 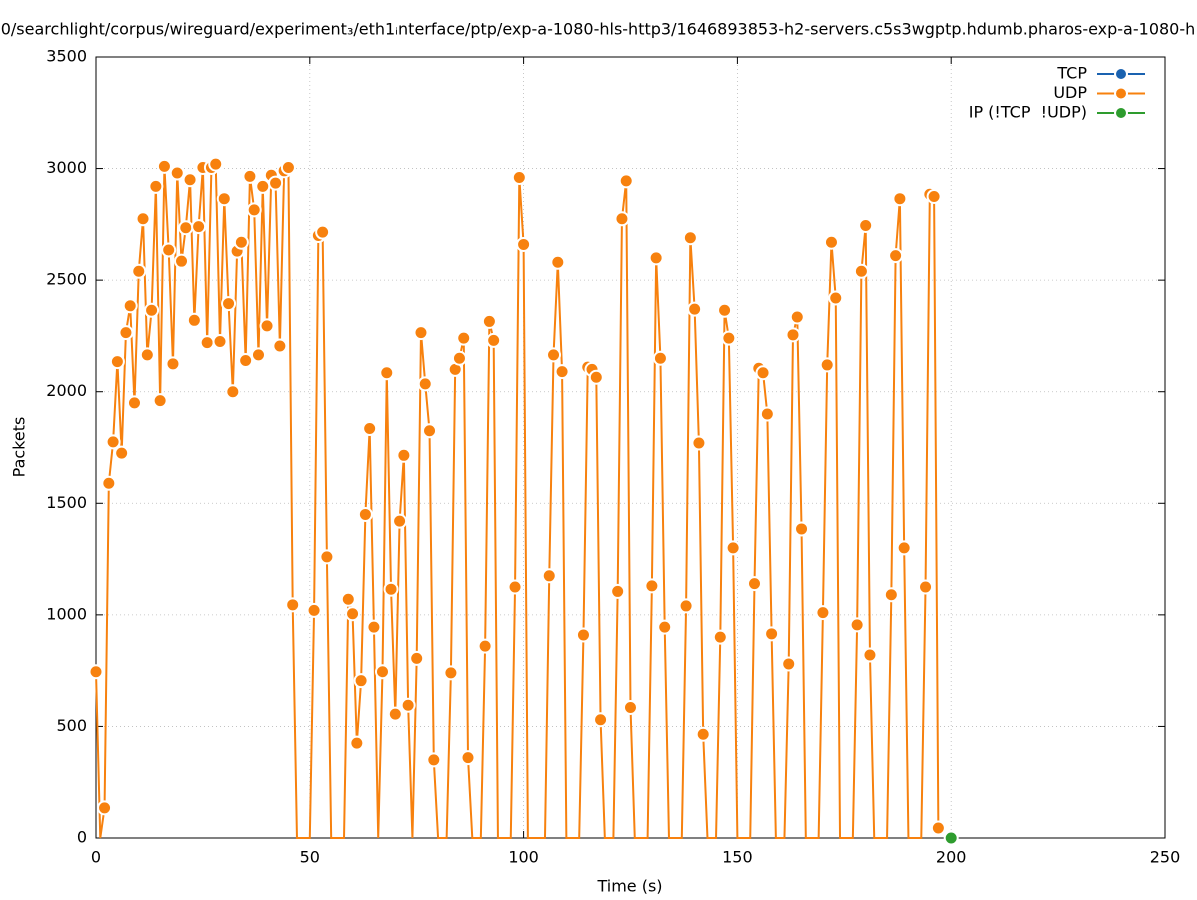 I want to click on y-tick-label: 2500, so click(x=66, y=279).